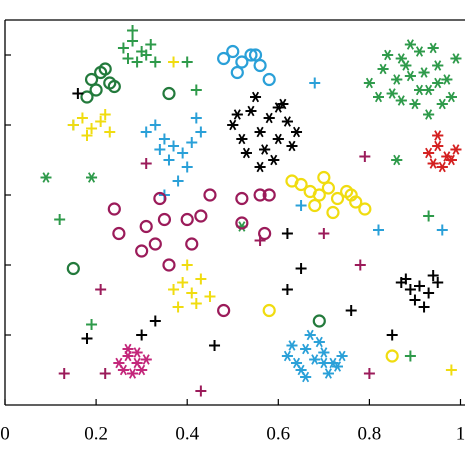 This screenshot has width=465, height=465. Describe the element at coordinates (278, 433) in the screenshot. I see `x-tick-label: 0.6` at that location.